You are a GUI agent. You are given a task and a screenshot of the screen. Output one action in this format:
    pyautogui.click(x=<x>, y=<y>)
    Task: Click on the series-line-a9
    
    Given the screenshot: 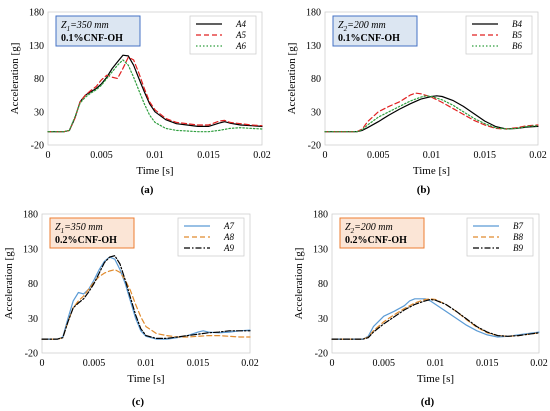 What is the action you would take?
    pyautogui.click(x=146, y=297)
    